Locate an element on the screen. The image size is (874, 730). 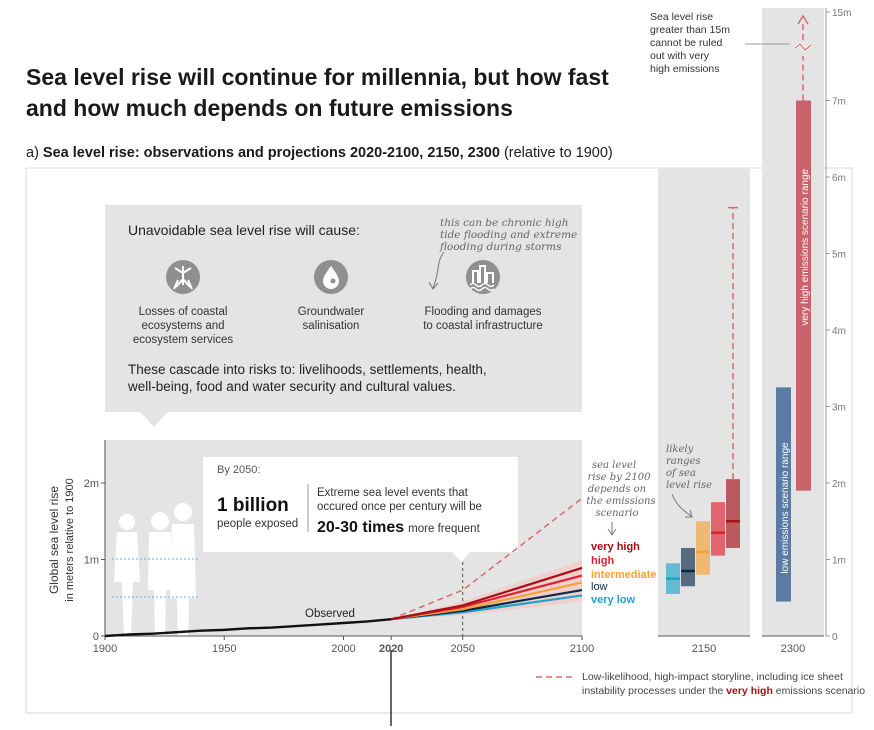
y-tick-label: 2m is located at coordinates (91, 484).